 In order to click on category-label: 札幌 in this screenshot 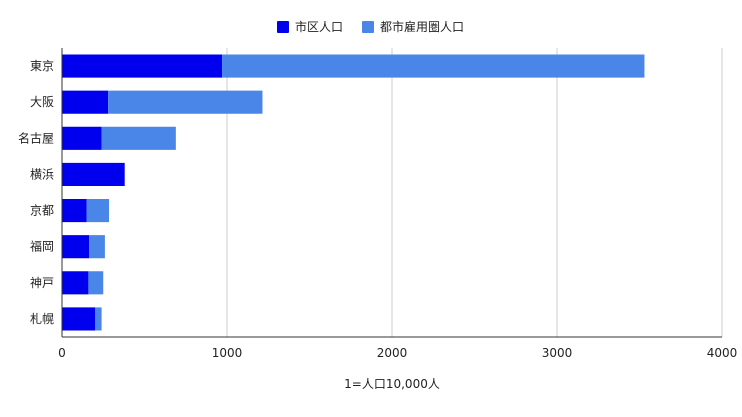, I will do `click(42, 318)`.